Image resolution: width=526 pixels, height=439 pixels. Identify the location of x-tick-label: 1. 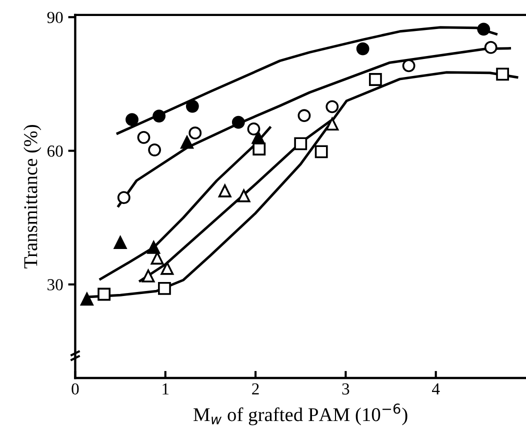
(165, 388).